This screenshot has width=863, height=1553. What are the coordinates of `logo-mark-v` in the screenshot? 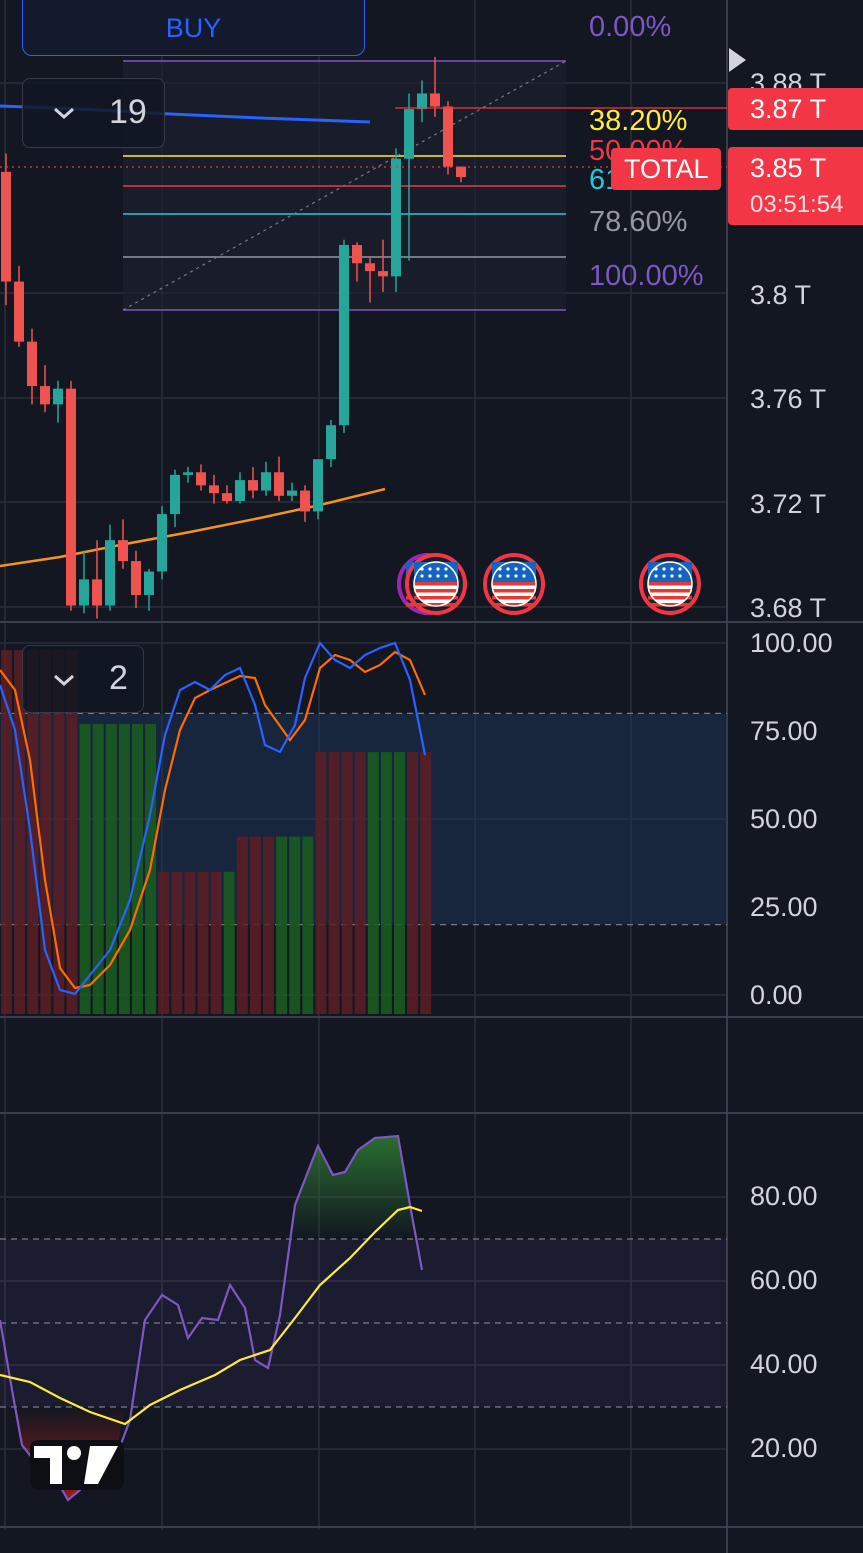 It's located at (101, 1465).